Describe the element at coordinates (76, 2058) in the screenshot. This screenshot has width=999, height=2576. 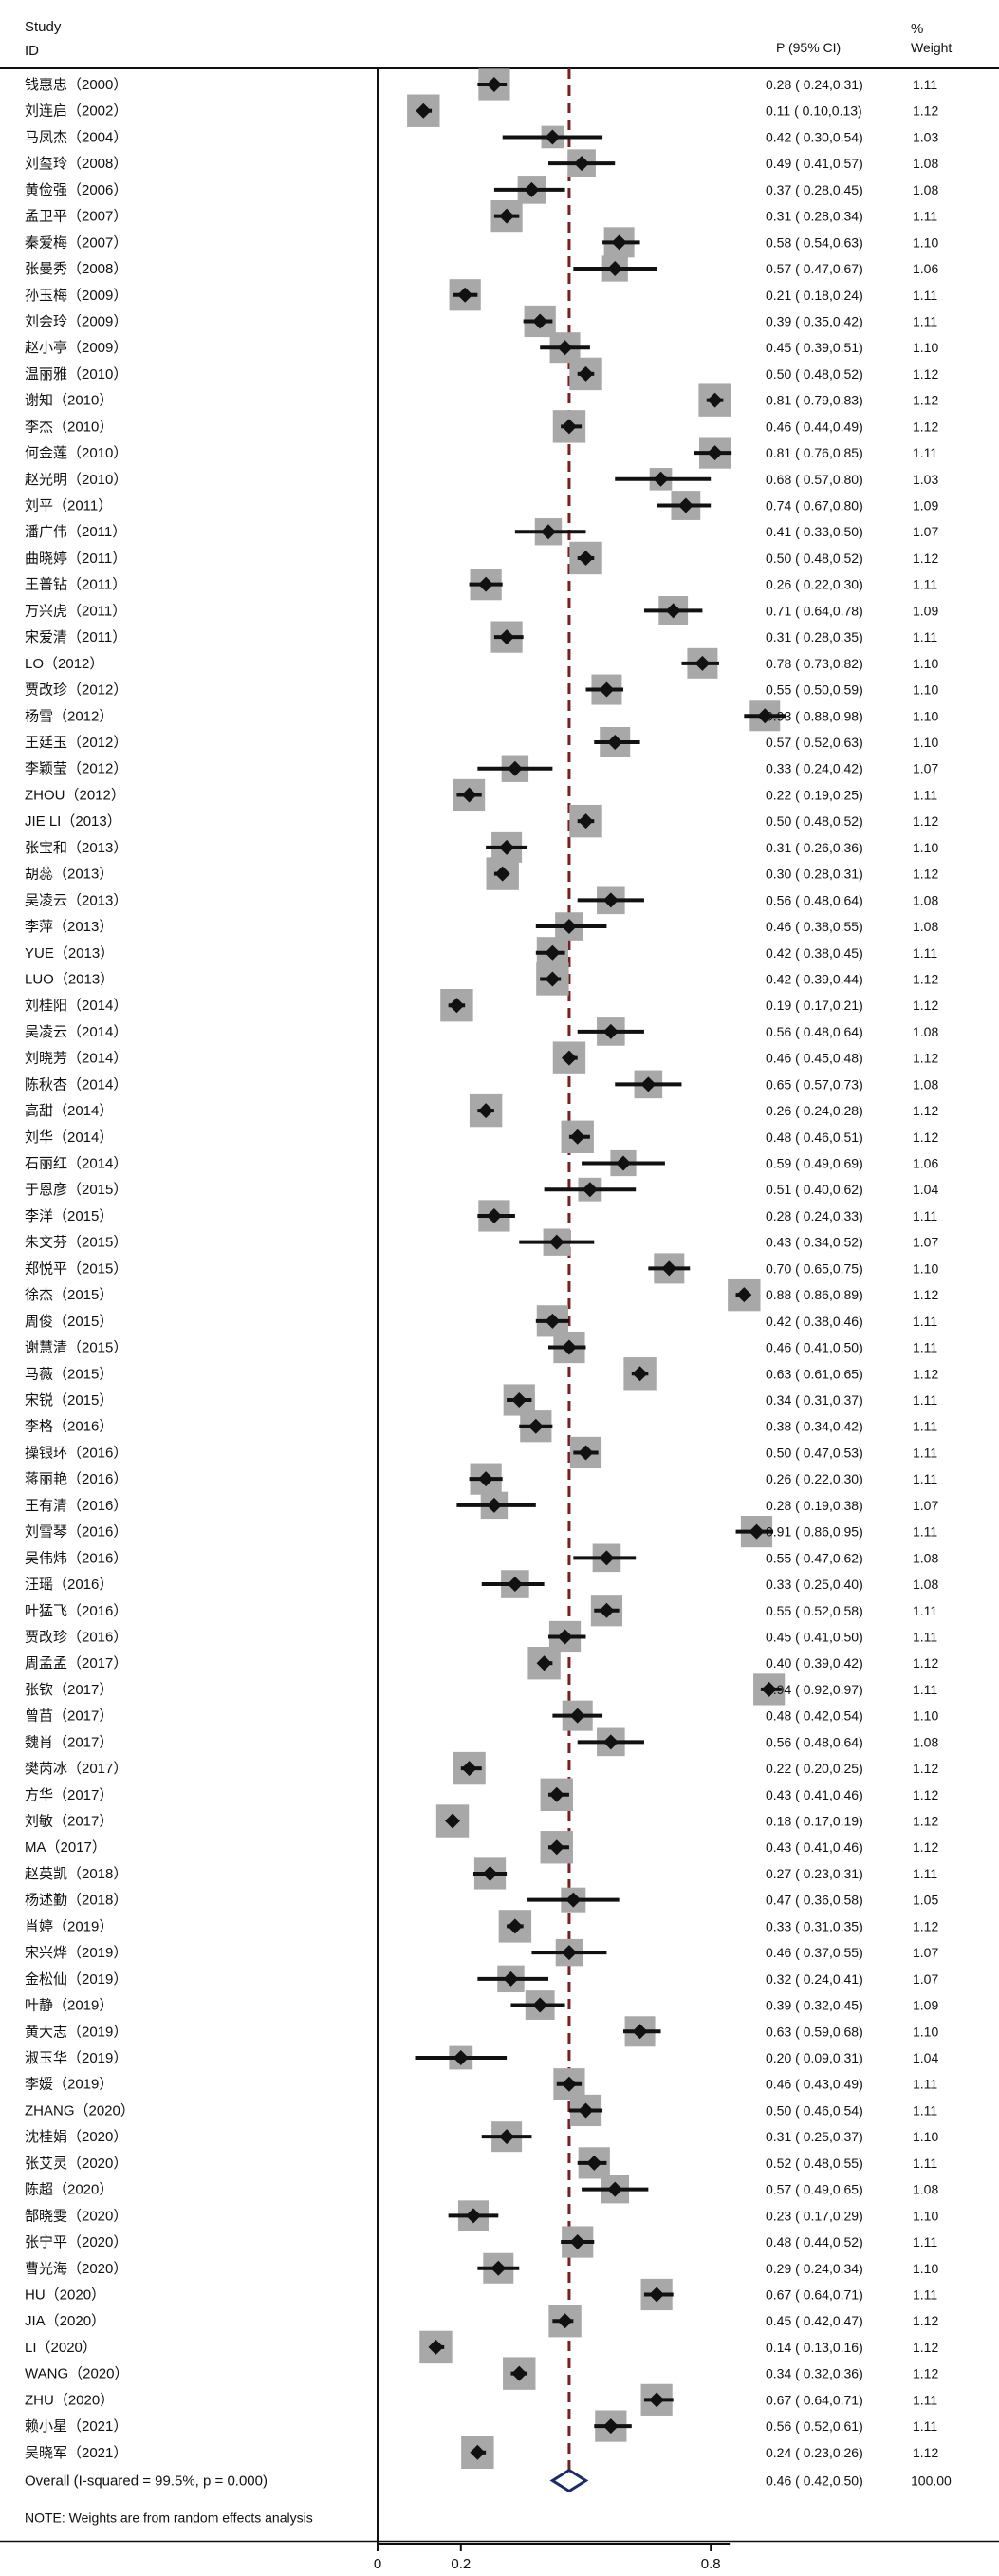
I see `study-label: 淑玉华（2019）` at that location.